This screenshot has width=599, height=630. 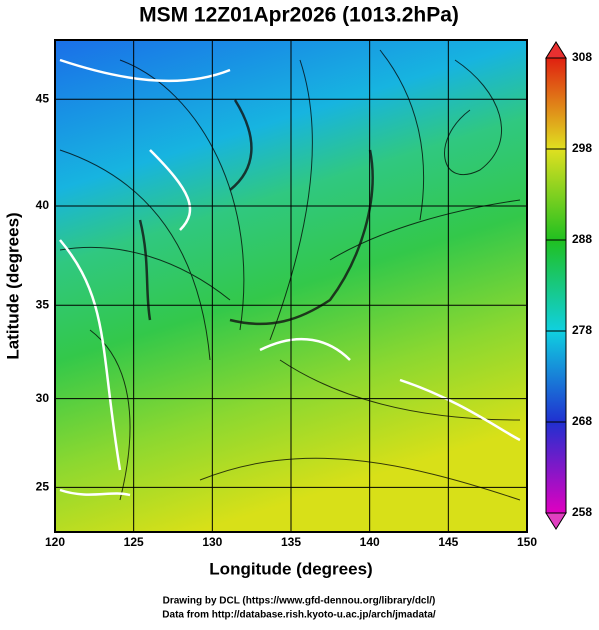 I want to click on colorbar-max-arrow, so click(x=556, y=50).